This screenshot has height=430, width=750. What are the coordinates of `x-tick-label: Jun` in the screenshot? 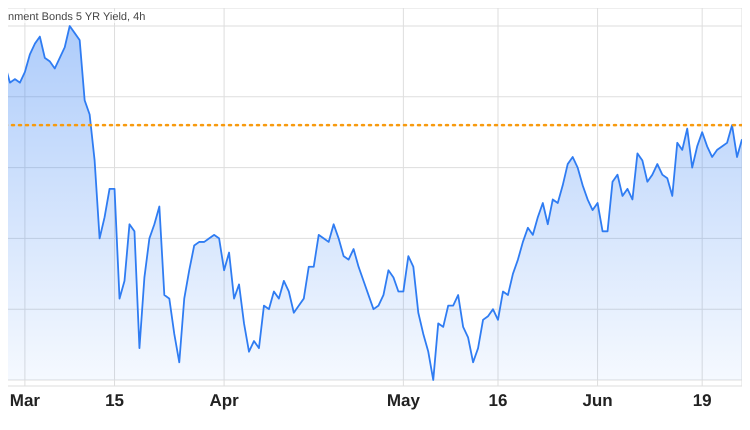 It's located at (597, 400).